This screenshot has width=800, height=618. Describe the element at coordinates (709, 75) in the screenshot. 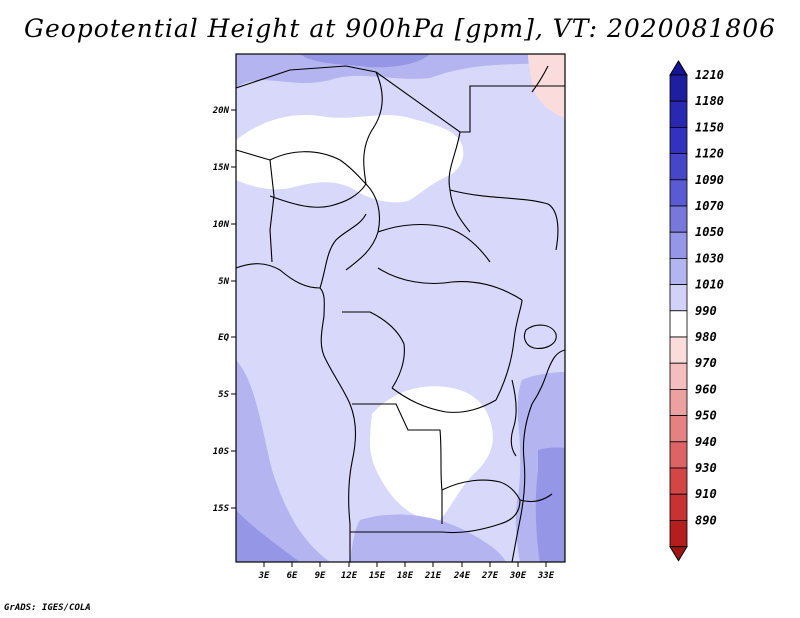

I see `colorbar-label: 1210` at that location.